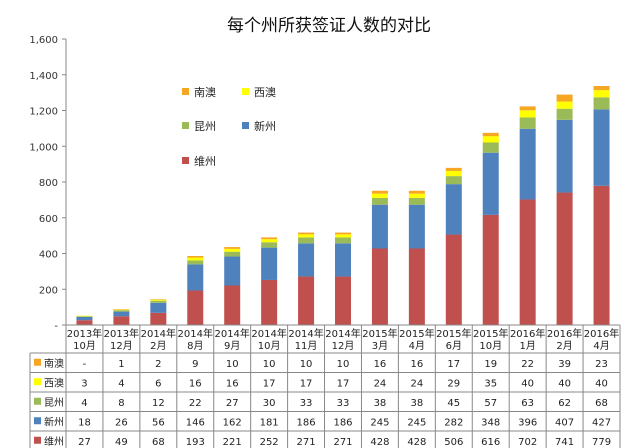 The image size is (629, 448). Describe the element at coordinates (601, 383) in the screenshot. I see `data-label: 40` at that location.